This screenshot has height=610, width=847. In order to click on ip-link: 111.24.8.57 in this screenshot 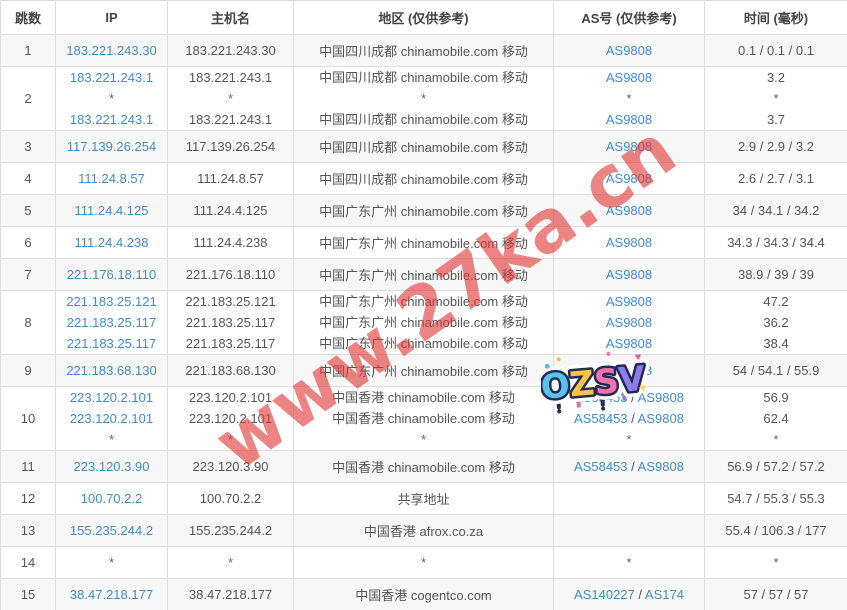, I will do `click(111, 178)`.